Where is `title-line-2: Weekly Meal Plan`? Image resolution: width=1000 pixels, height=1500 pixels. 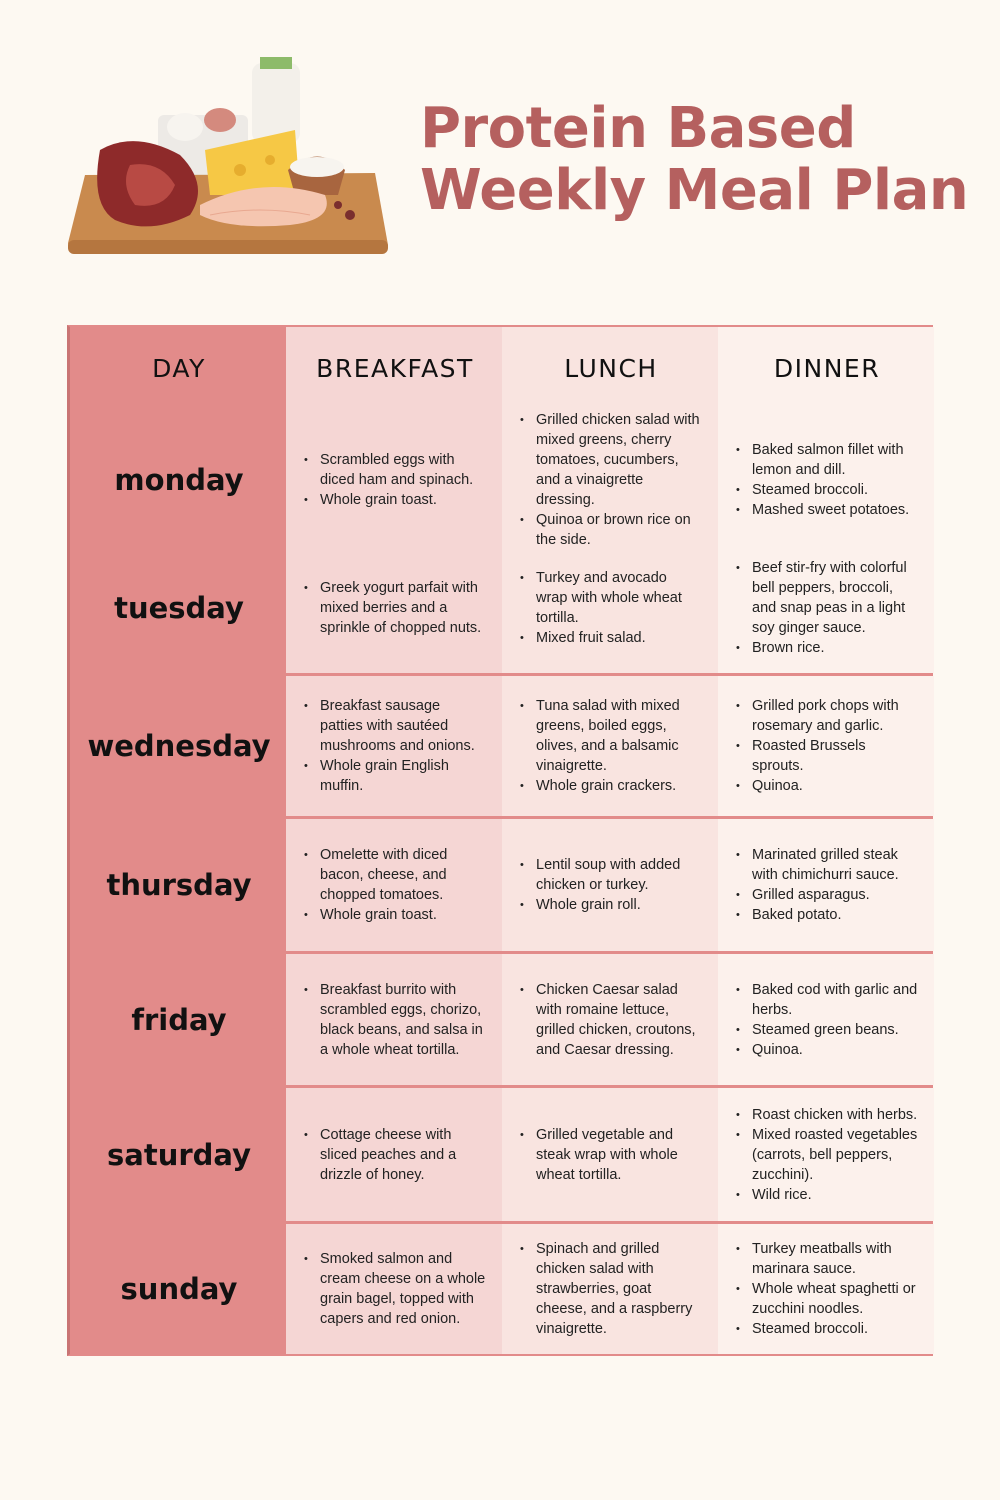
title-line-2: Weekly Meal Plan is located at coordinates (694, 190).